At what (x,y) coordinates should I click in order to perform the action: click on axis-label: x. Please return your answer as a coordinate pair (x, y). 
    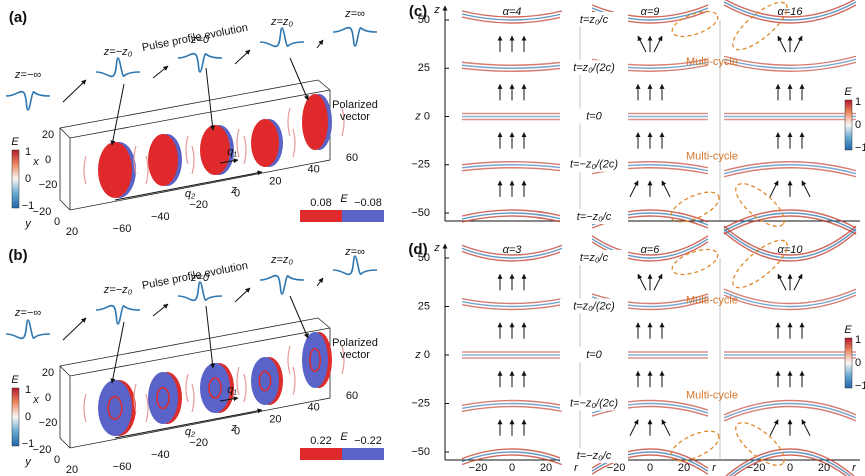
    Looking at the image, I should click on (35, 400).